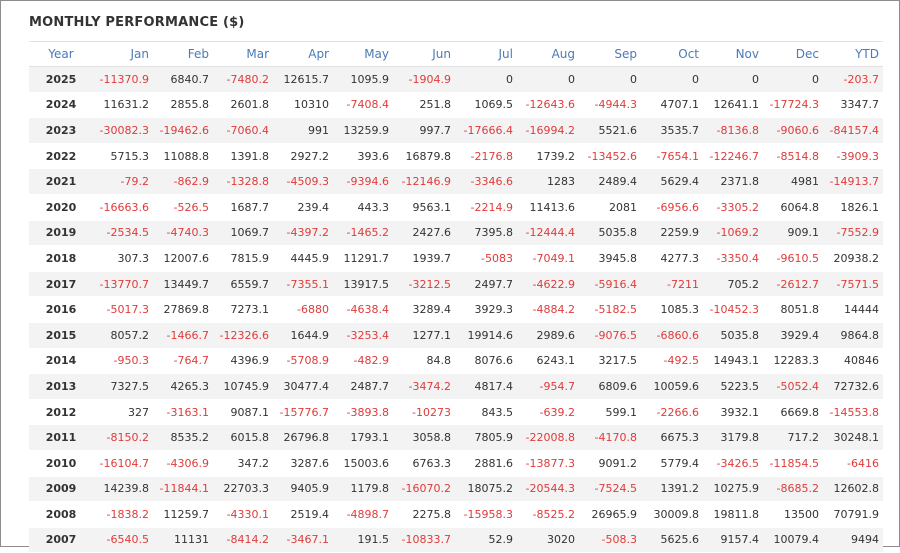 This screenshot has width=900, height=553. What do you see at coordinates (672, 412) in the screenshot?
I see `month-value-cell: -2266.6` at bounding box center [672, 412].